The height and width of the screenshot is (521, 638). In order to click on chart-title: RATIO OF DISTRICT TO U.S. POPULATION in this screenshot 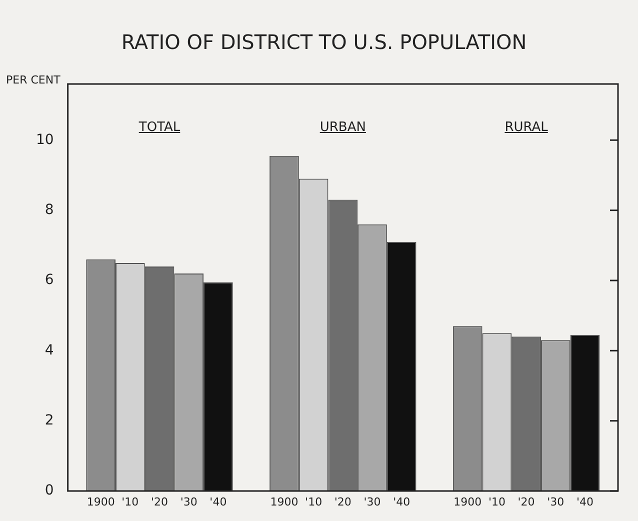, I will do `click(324, 42)`.